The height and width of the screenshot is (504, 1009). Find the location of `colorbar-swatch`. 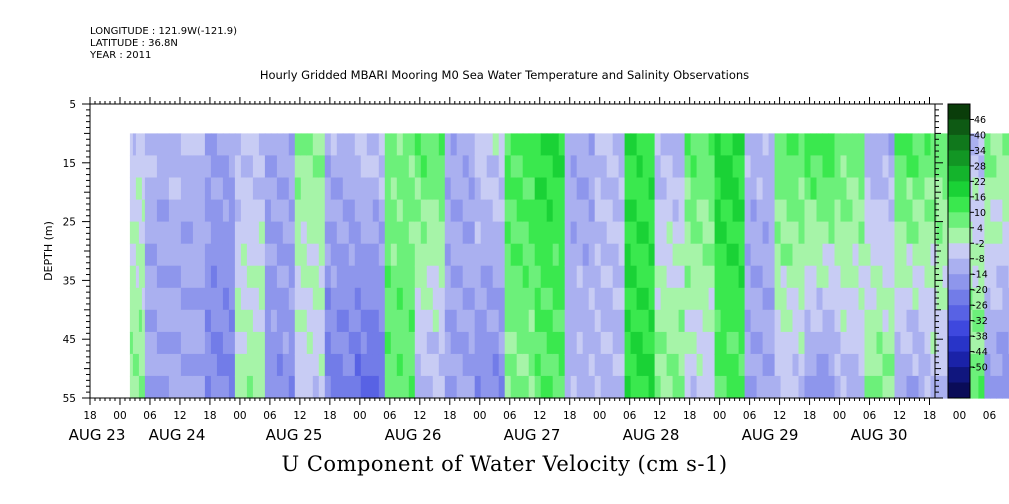

colorbar-swatch is located at coordinates (959, 282).